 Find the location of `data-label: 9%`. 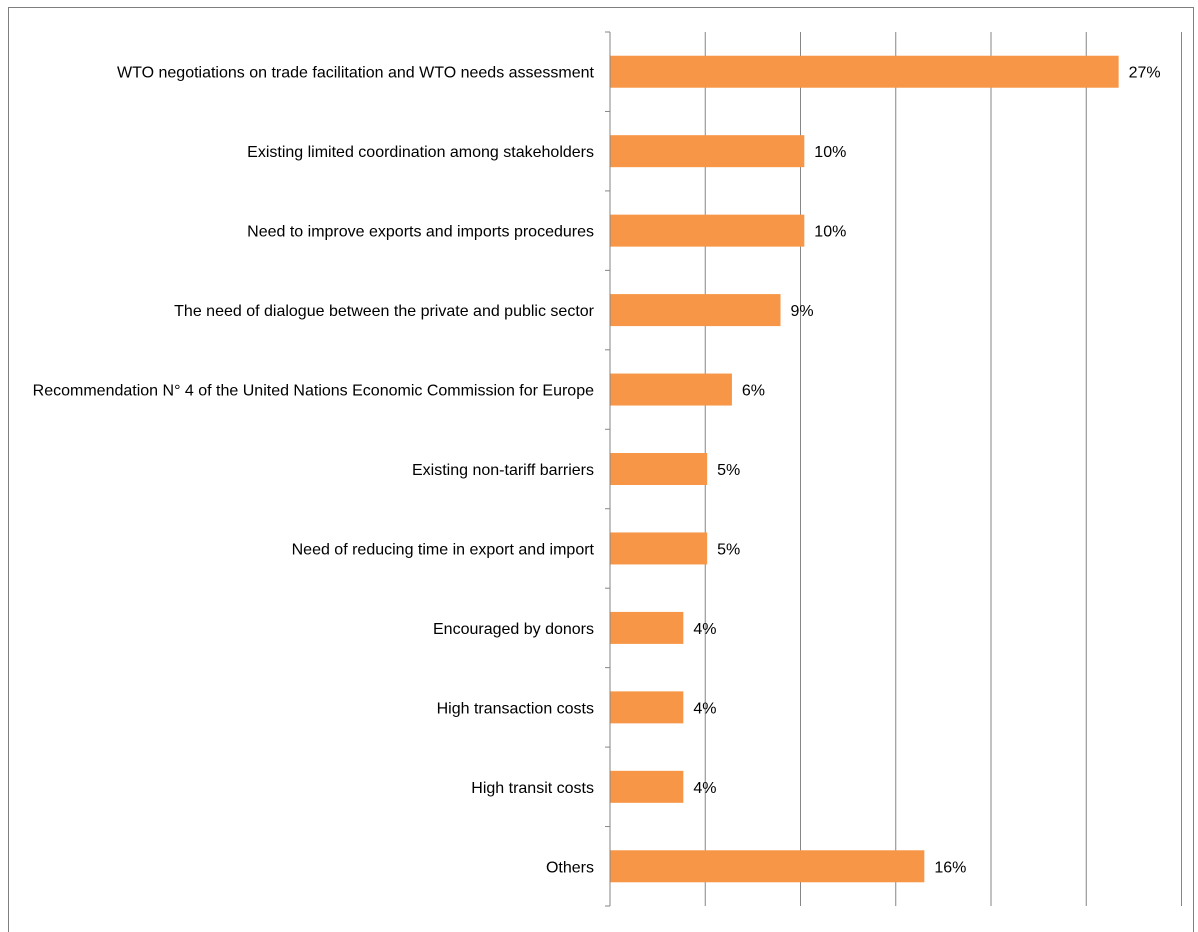

data-label: 9% is located at coordinates (801, 311).